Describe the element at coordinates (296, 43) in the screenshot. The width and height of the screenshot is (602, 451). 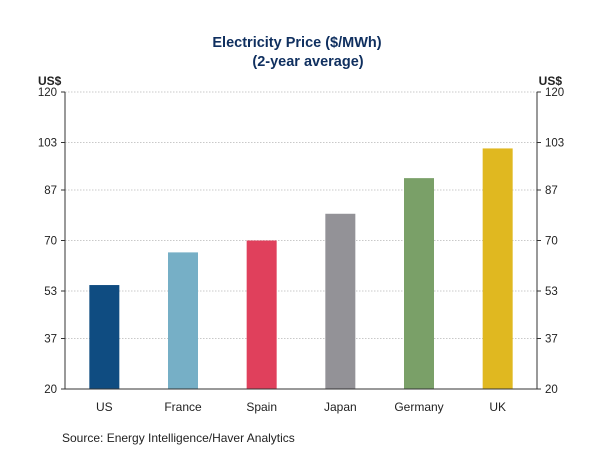
I see `chart-title: Electricity Price ($/MWh)` at that location.